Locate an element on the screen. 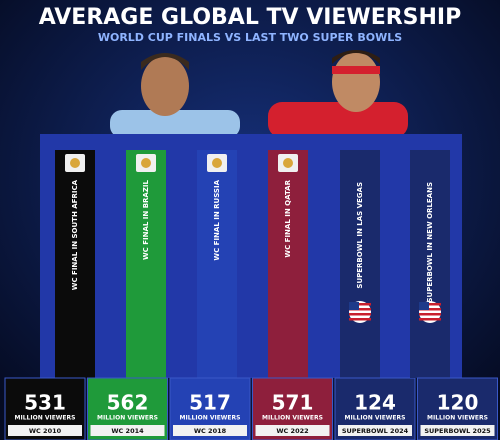 Image resolution: width=500 pixels, height=440 pixels. player-left is located at coordinates (175, 95).